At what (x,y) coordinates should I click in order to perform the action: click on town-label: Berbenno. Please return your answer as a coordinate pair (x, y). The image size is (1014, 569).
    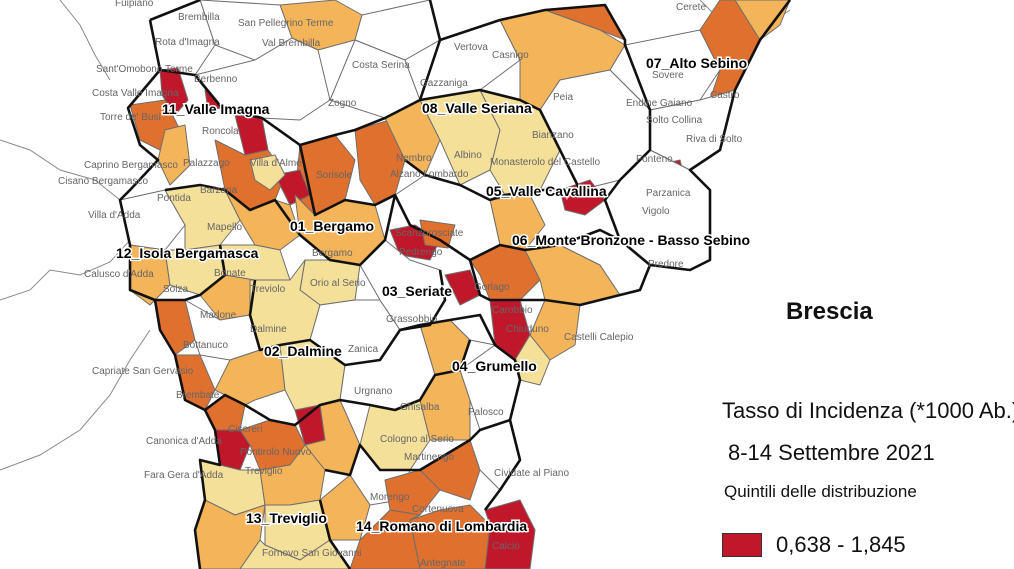
    Looking at the image, I should click on (216, 79).